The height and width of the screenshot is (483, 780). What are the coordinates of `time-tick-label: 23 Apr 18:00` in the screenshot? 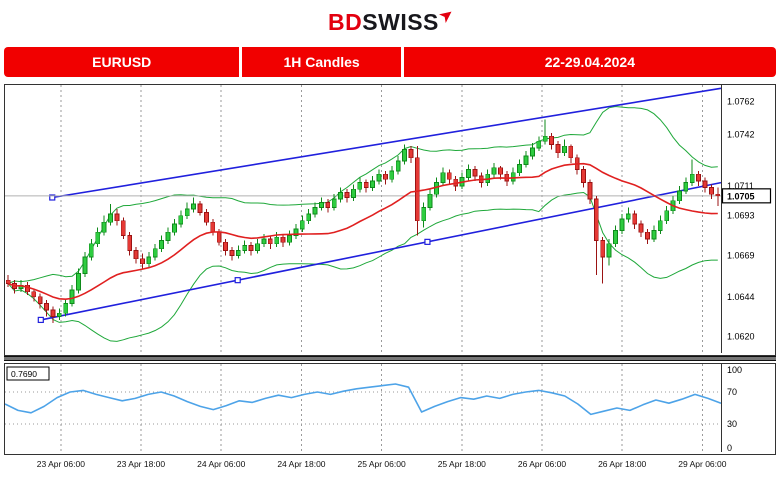 It's located at (141, 464).